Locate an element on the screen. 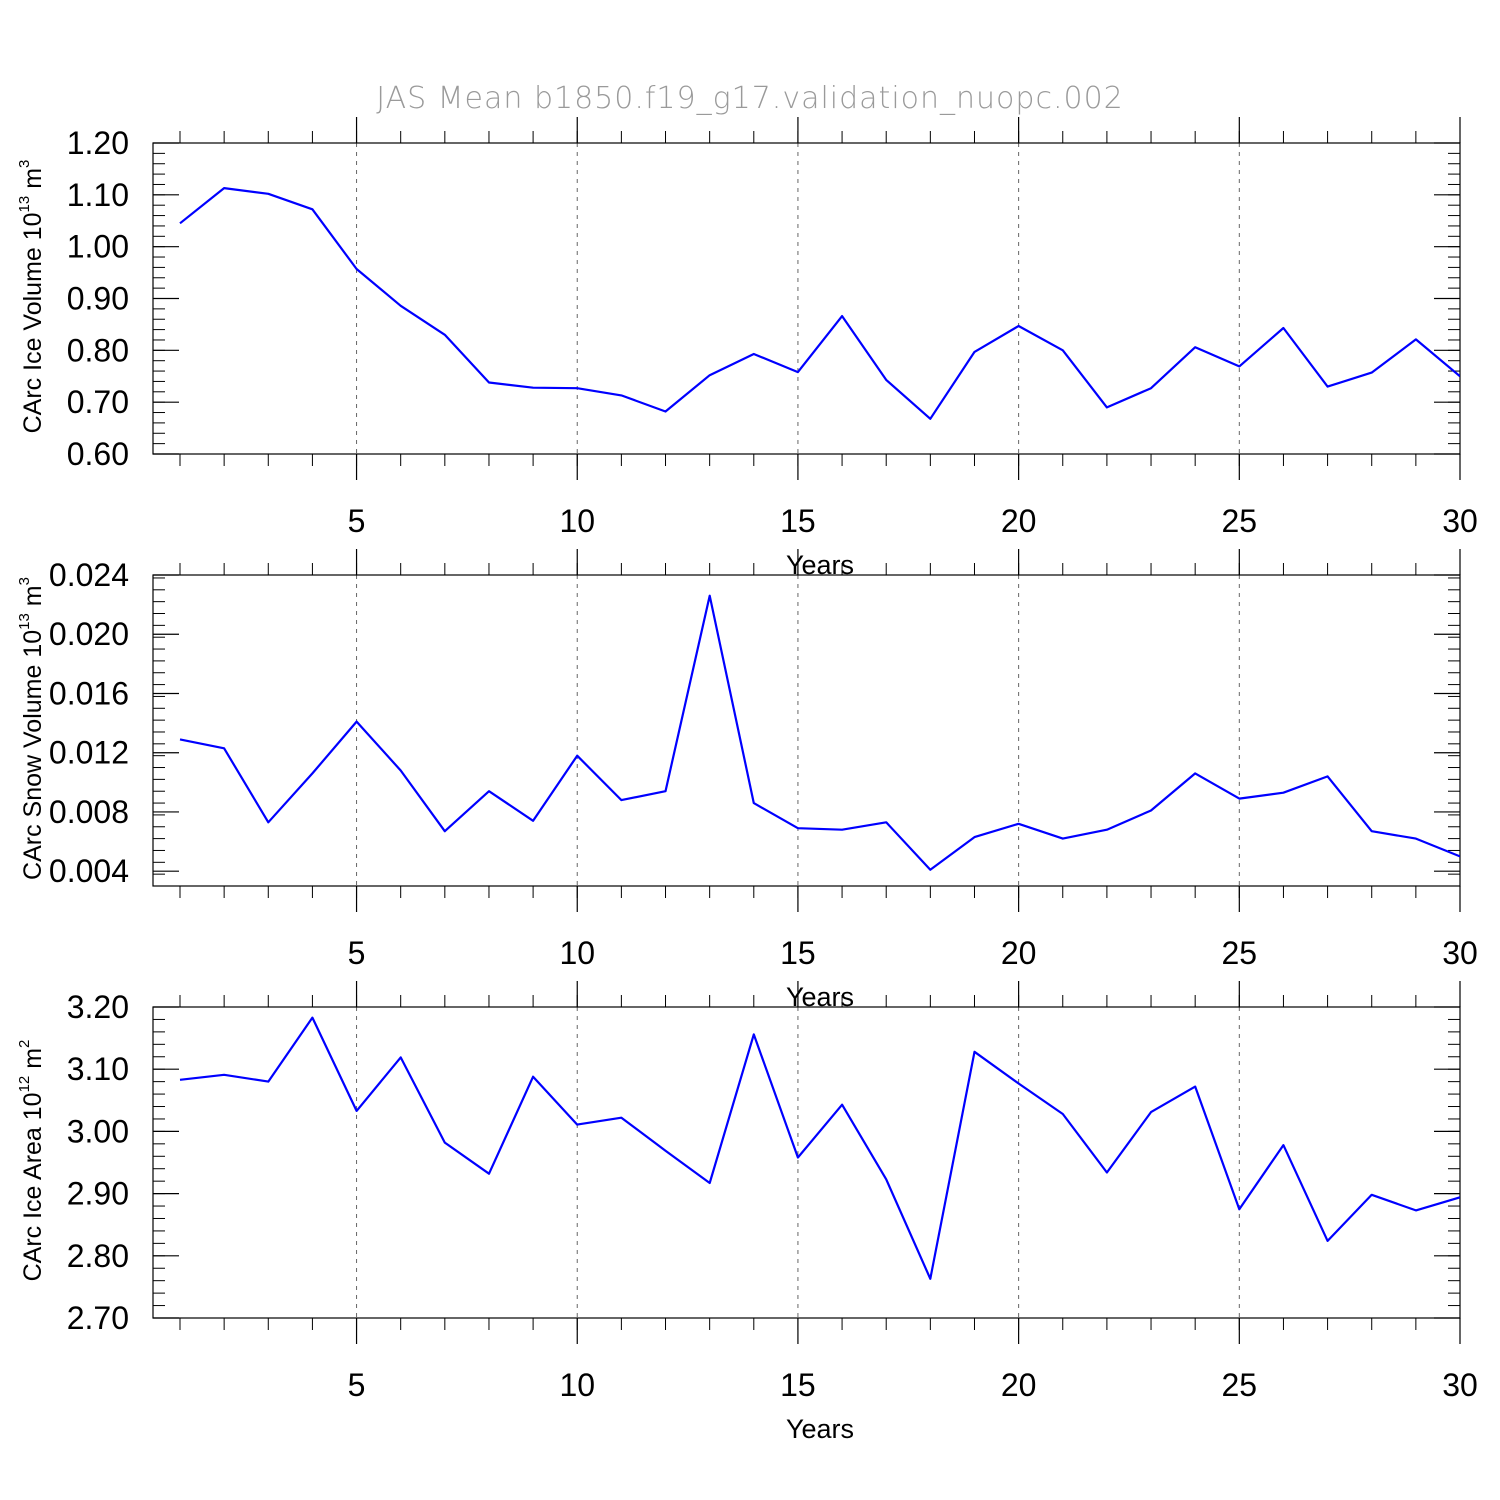  y-tick-label: 3.20 is located at coordinates (98, 1007).